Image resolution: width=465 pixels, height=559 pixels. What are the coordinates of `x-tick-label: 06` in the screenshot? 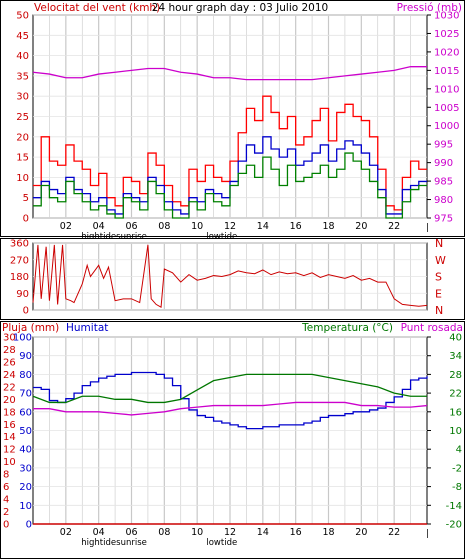 It's located at (131, 532).